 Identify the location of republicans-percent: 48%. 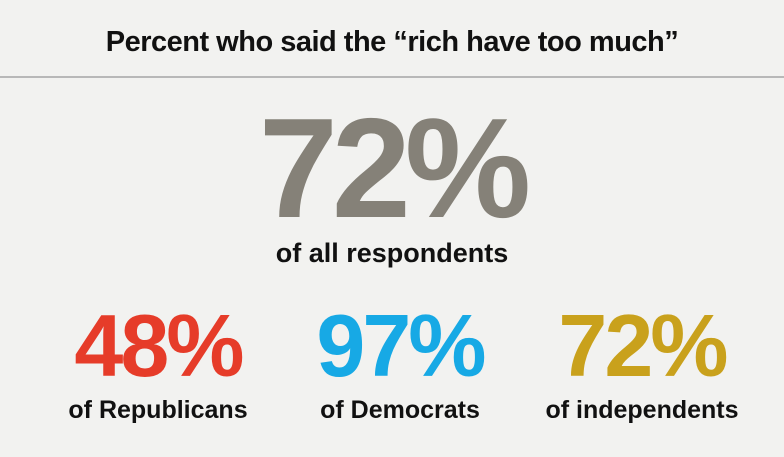
(159, 345).